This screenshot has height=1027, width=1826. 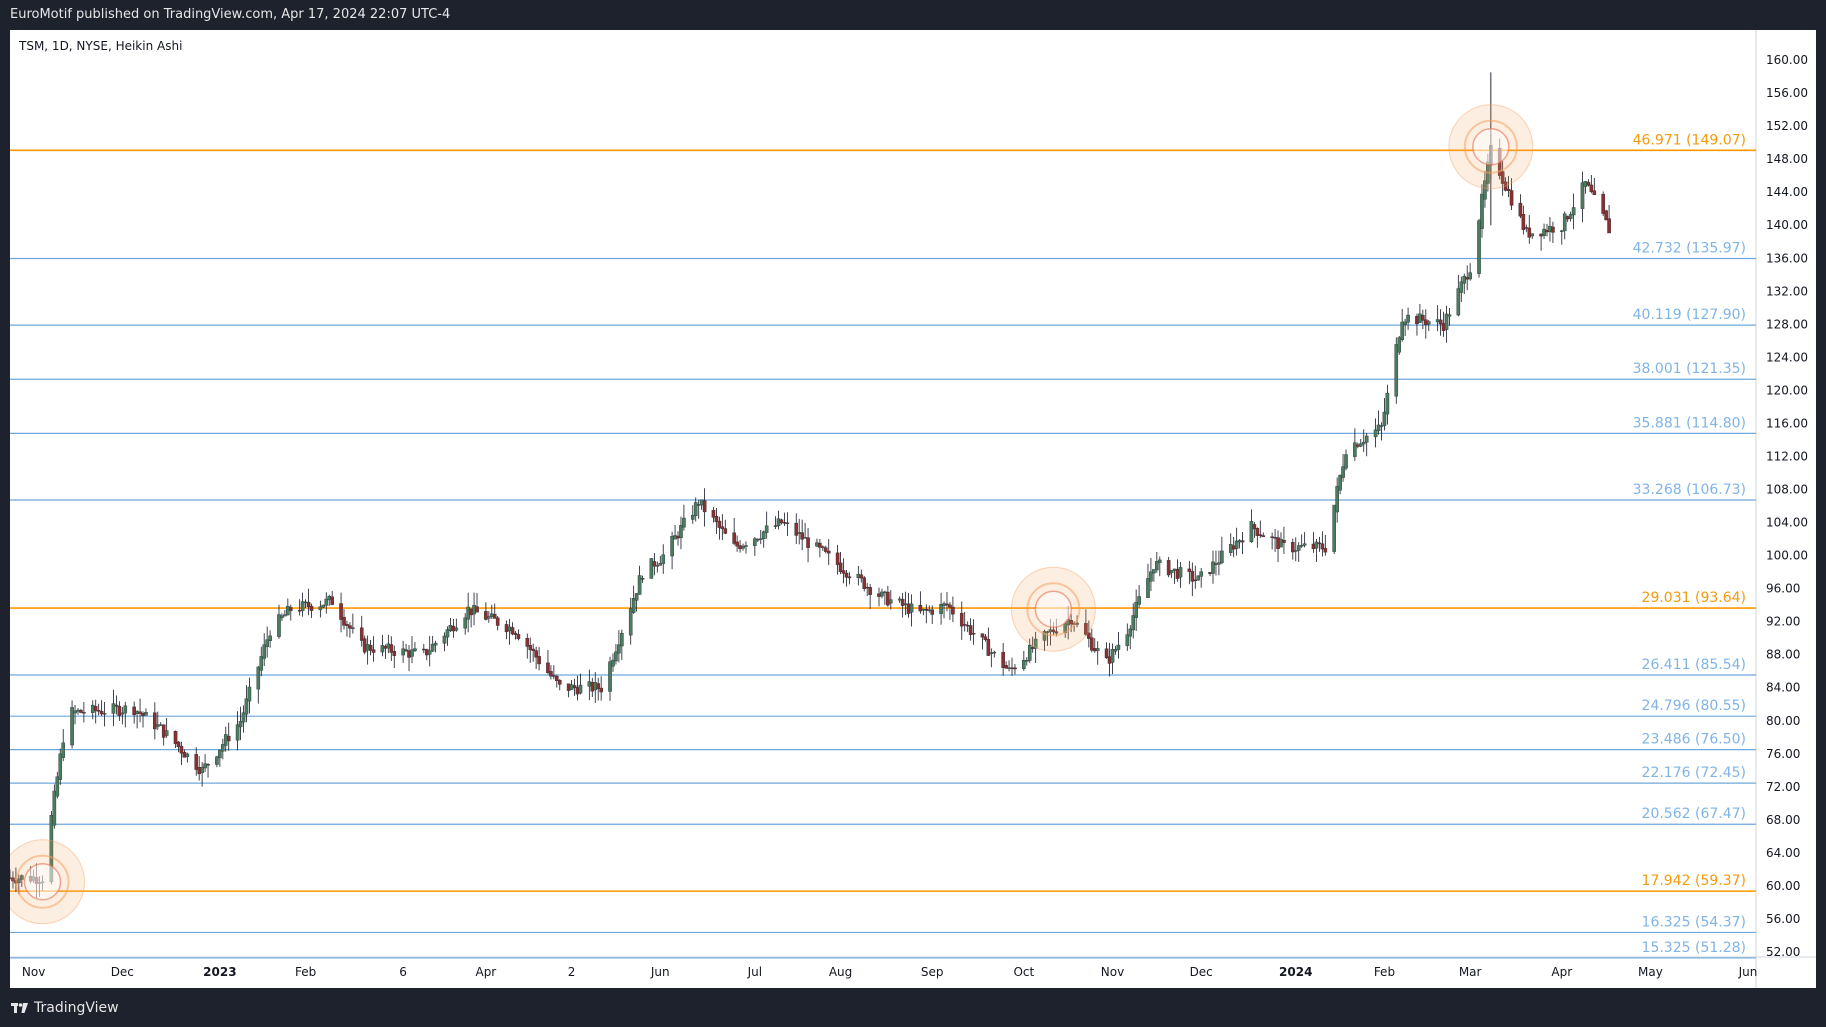 I want to click on price-tick-label: 128.00, so click(x=1787, y=324).